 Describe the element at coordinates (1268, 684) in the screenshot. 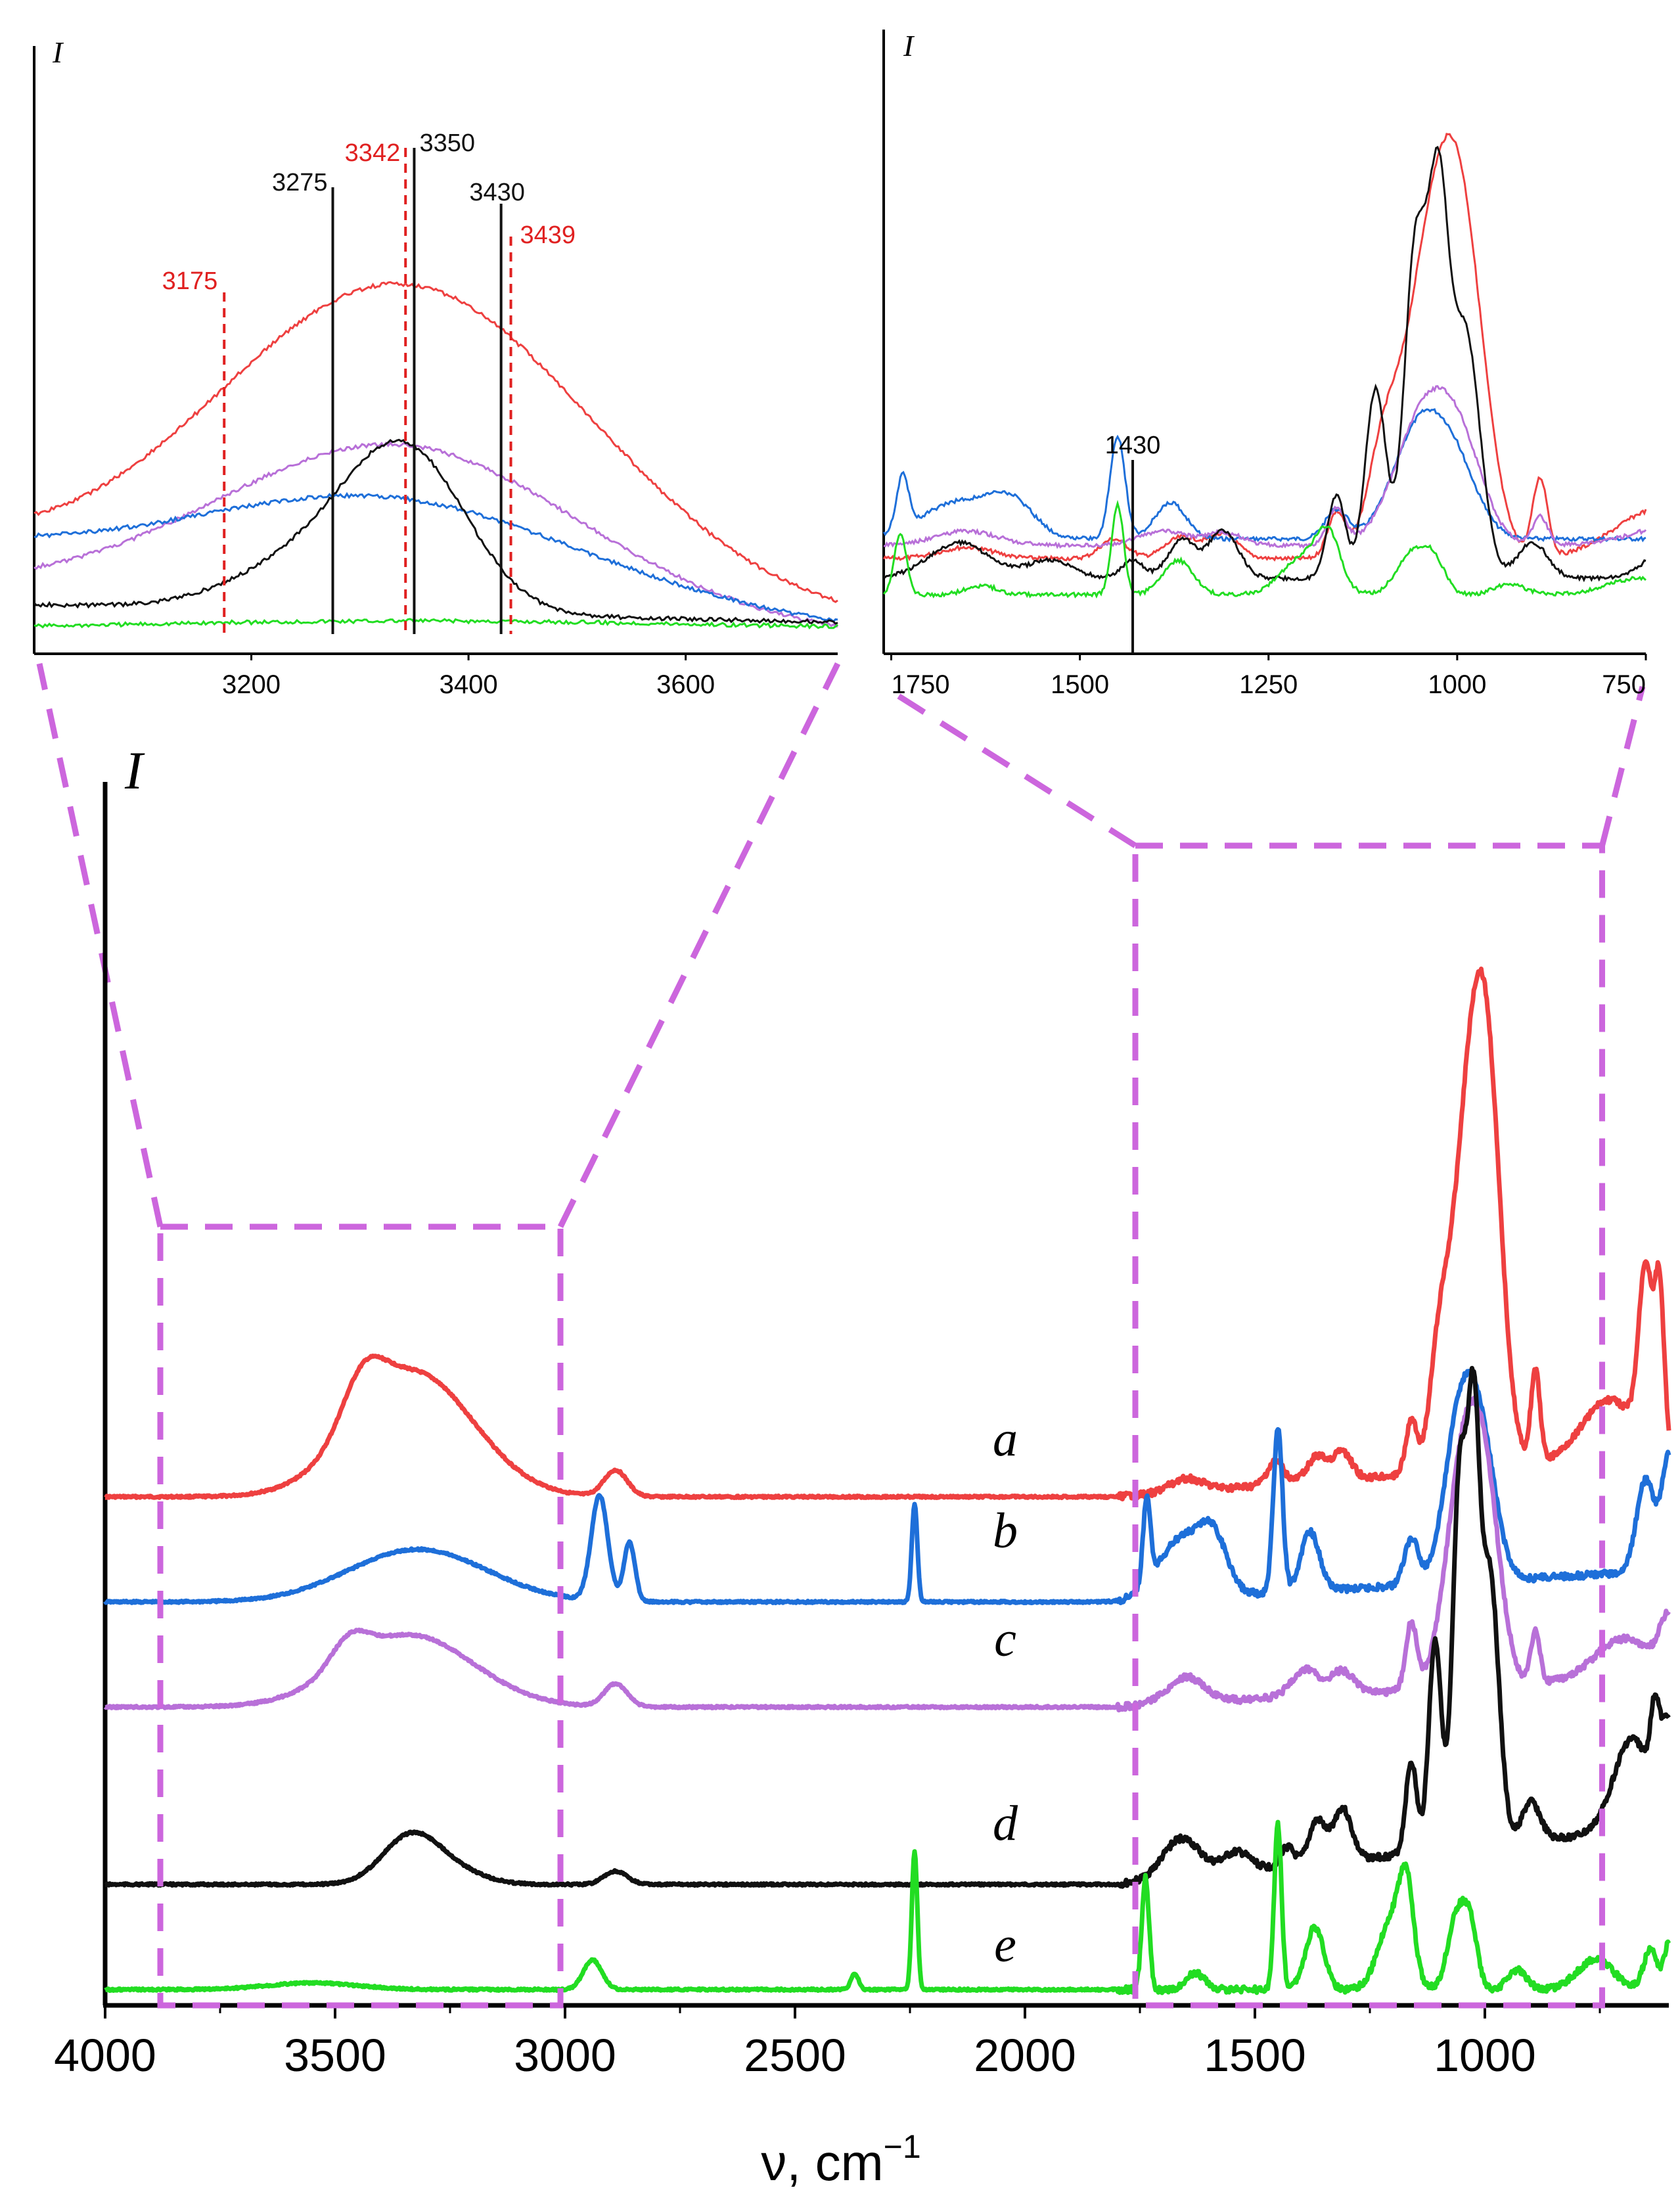

I see `inset-fingerprint-x-tick-label: 1250` at that location.